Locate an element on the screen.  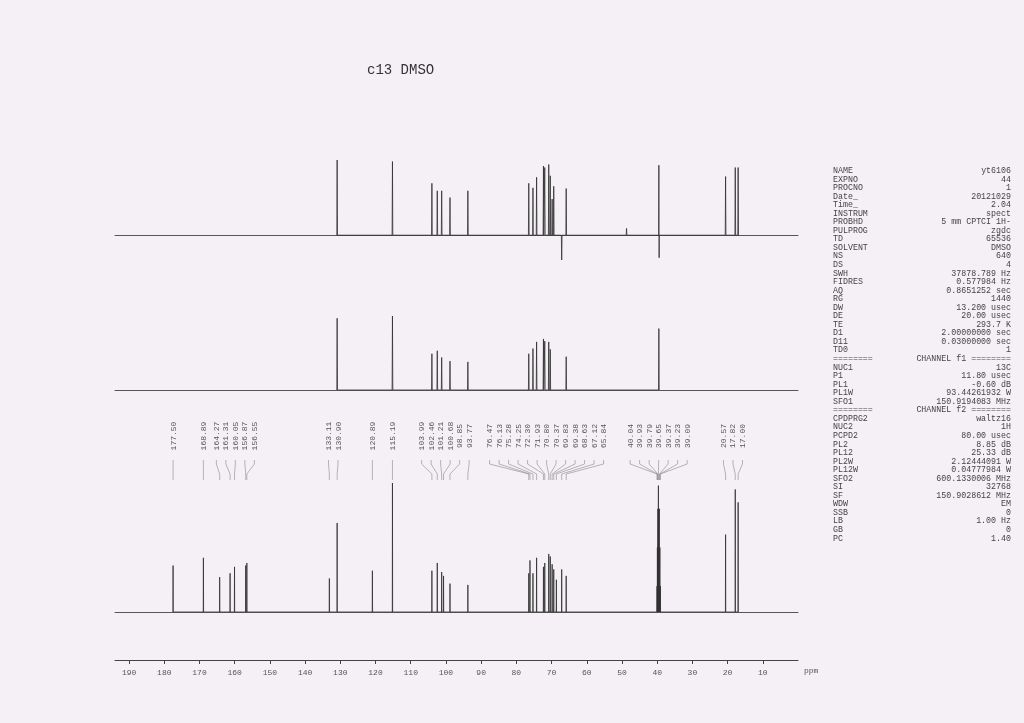
text: PL2 8.85 dB is located at coordinates (922, 444).